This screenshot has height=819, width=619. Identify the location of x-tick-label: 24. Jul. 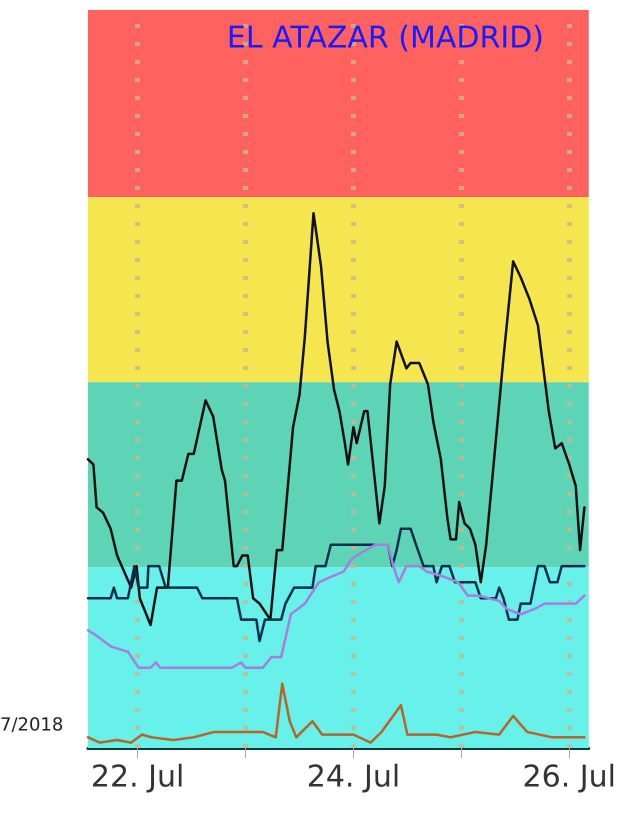
(353, 777).